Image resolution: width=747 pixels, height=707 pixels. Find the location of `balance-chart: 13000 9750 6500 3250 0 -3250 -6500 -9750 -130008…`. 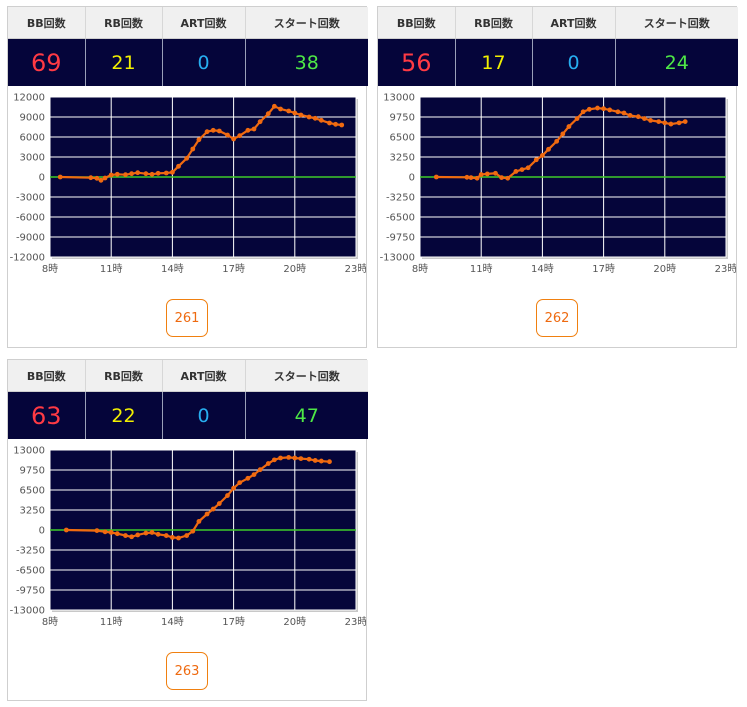

balance-chart: 13000 9750 6500 3250 0 -3250 -6500 -9750 -130008… is located at coordinates (558, 184).